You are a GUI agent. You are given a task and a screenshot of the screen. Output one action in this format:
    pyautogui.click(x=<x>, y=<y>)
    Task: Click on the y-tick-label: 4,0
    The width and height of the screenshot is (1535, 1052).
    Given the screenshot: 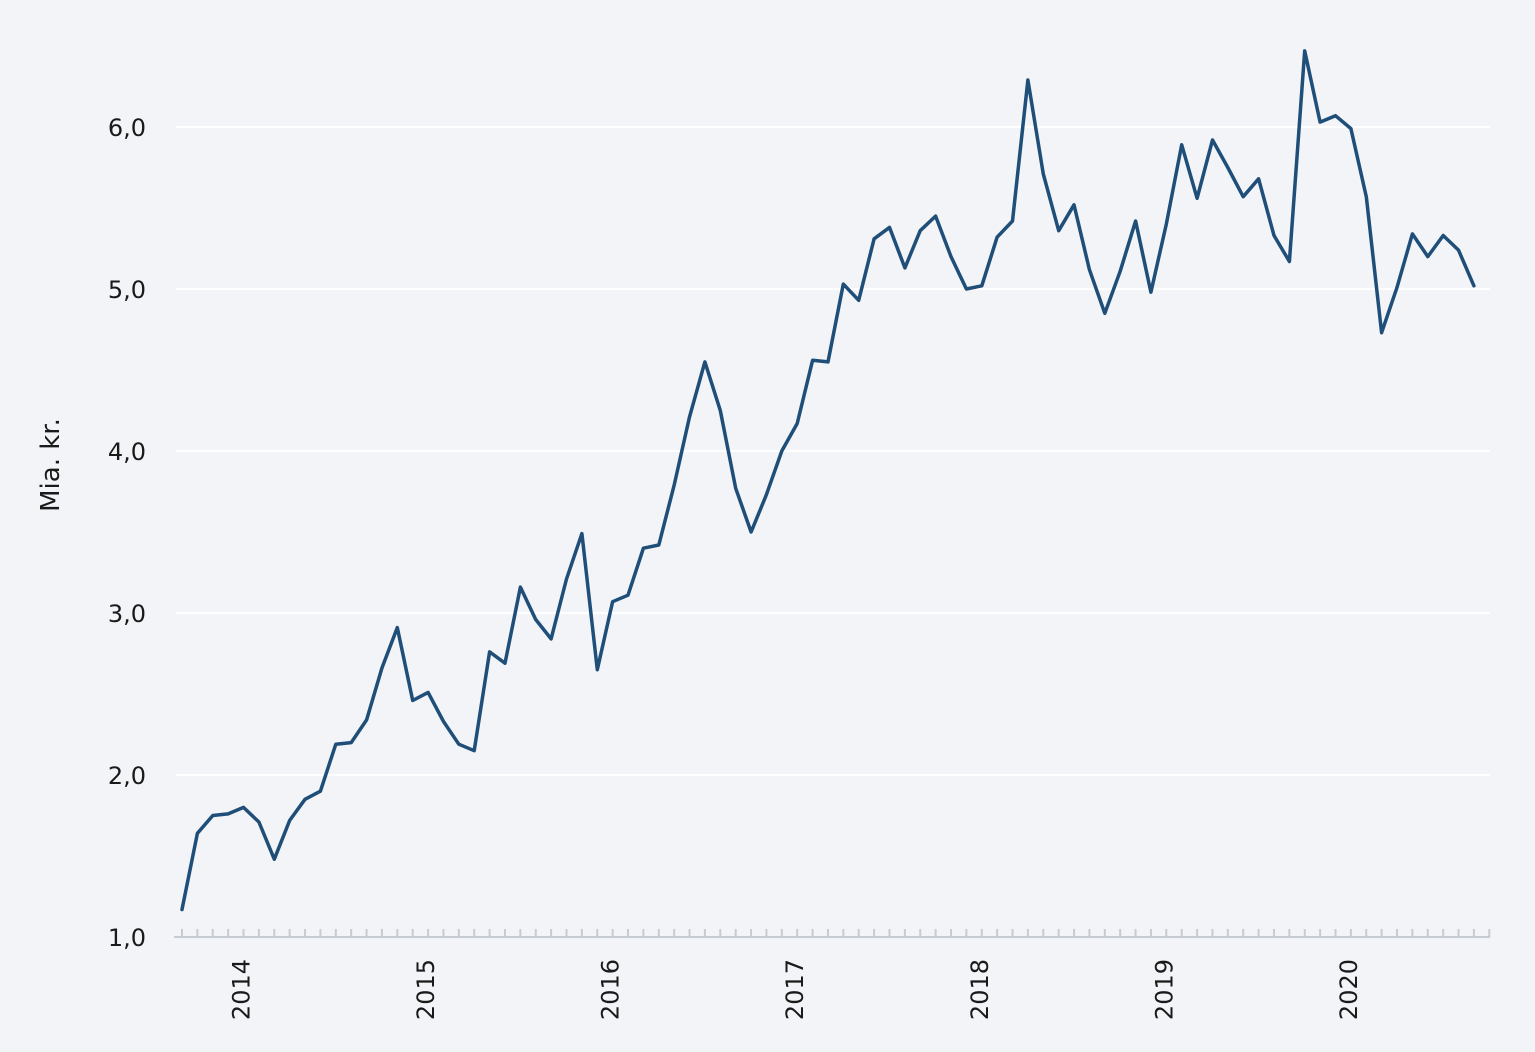 What is the action you would take?
    pyautogui.click(x=127, y=452)
    